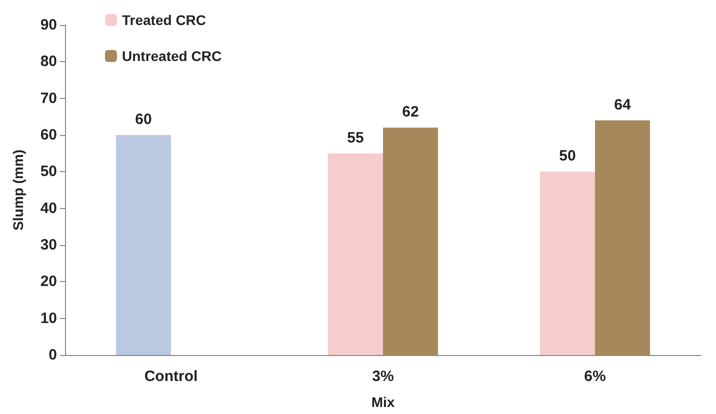 Image resolution: width=716 pixels, height=414 pixels. What do you see at coordinates (48, 245) in the screenshot?
I see `y-tick-label: 30` at bounding box center [48, 245].